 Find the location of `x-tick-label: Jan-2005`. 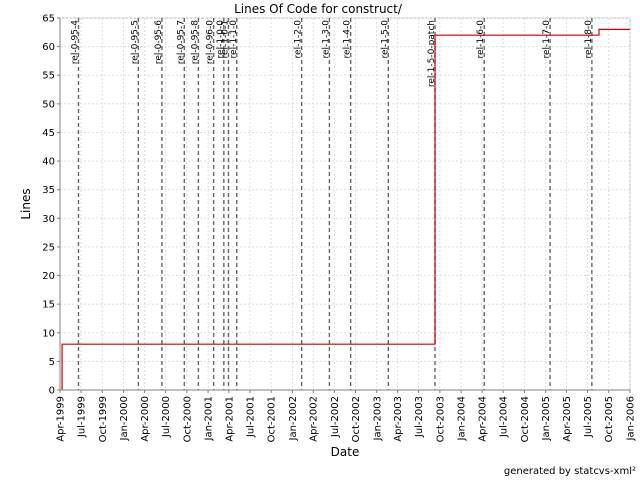

x-tick-label: Jan-2005 is located at coordinates (546, 418).